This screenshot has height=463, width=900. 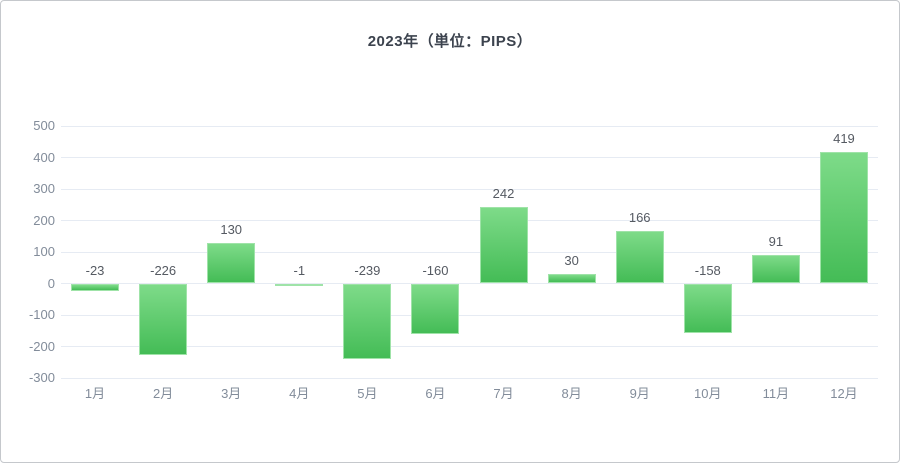 What do you see at coordinates (707, 308) in the screenshot?
I see `bar-10月` at bounding box center [707, 308].